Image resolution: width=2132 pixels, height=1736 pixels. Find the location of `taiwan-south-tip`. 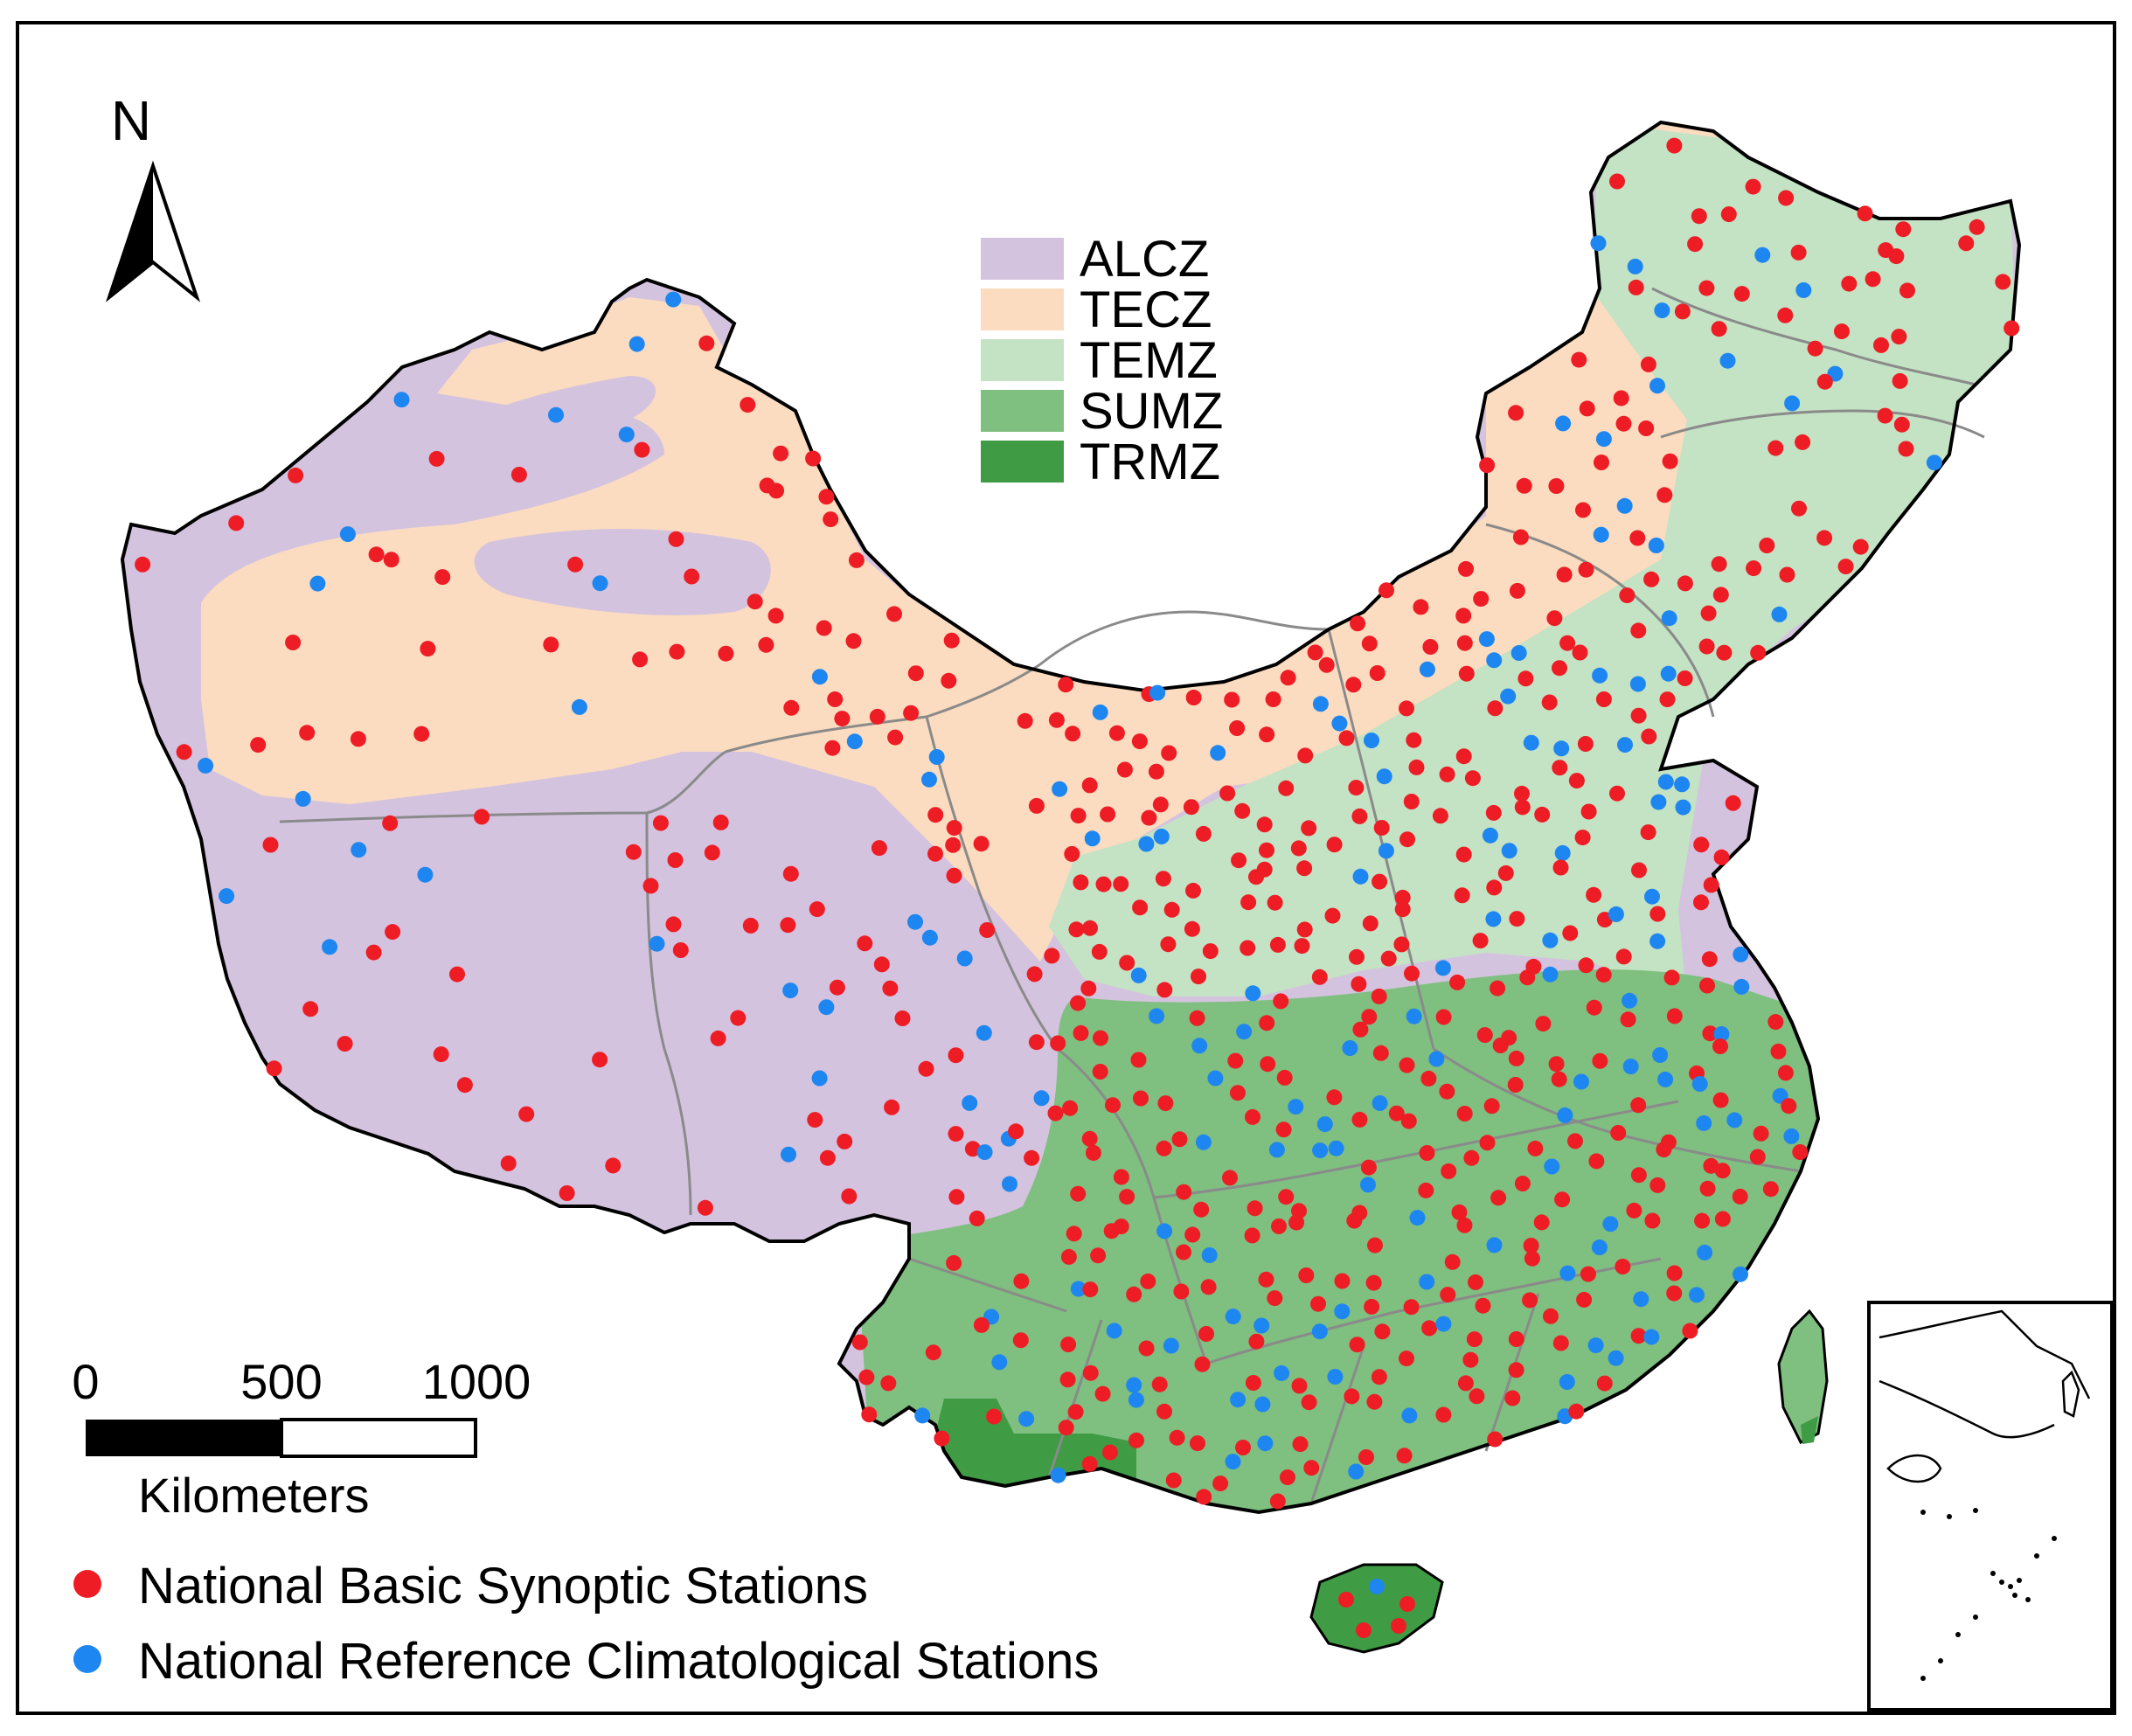

taiwan-south-tip is located at coordinates (1810, 1430).